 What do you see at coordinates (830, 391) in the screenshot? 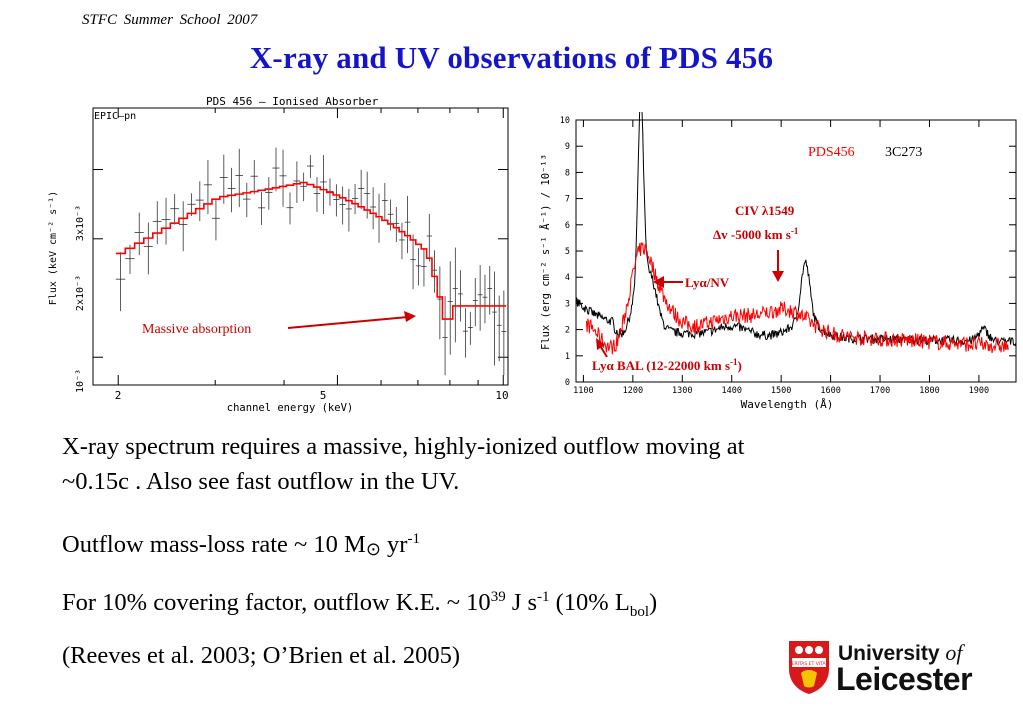
I see `uv-xtick-label: 1600` at bounding box center [830, 391].